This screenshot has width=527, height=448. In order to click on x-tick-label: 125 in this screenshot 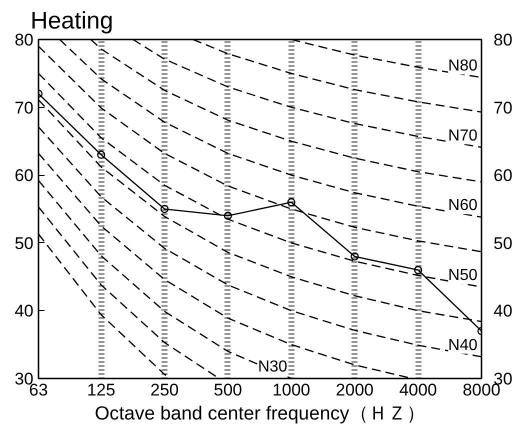, I will do `click(101, 390)`.